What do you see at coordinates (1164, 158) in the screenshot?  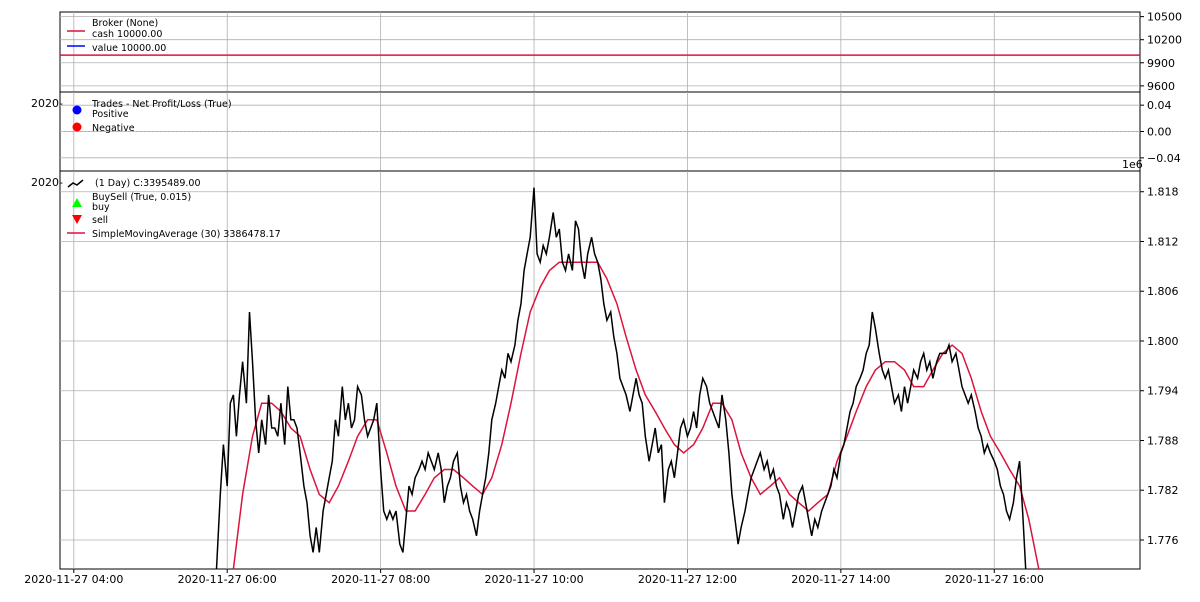 I see `y-tick-label: −0.04` at bounding box center [1164, 158].